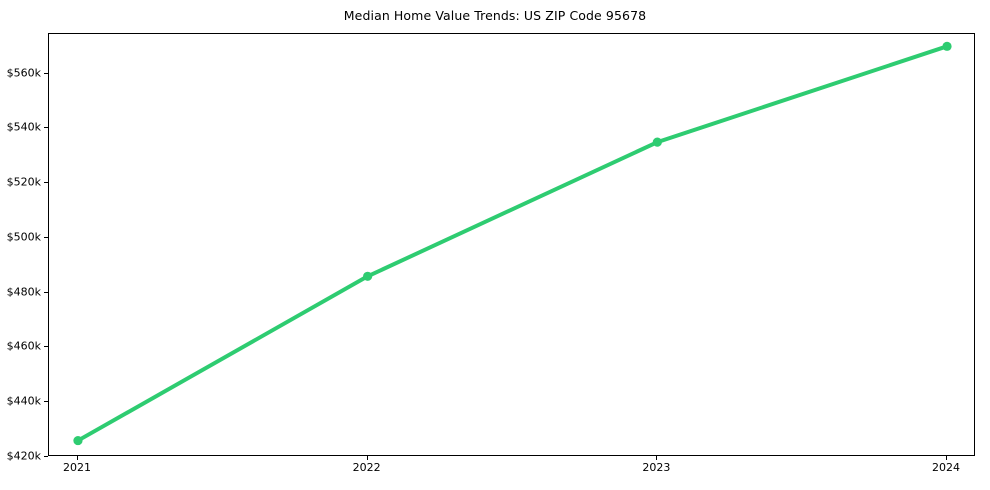 Image resolution: width=990 pixels, height=490 pixels. I want to click on y-axis-tick-label: $500k, so click(23, 237).